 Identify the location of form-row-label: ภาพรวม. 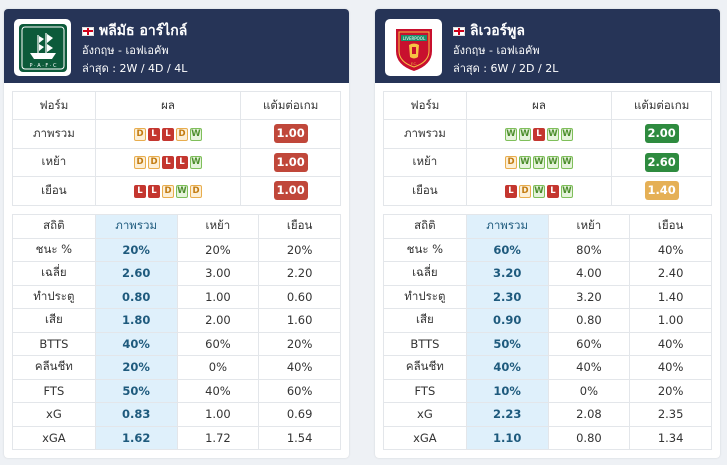
(425, 134).